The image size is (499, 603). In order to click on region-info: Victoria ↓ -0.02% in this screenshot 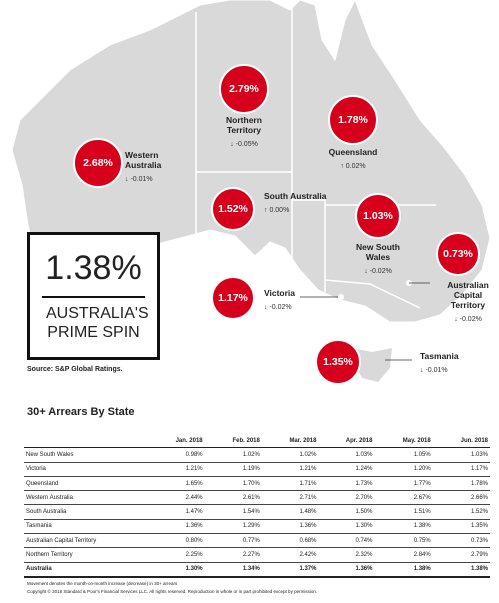, I will do `click(314, 299)`.